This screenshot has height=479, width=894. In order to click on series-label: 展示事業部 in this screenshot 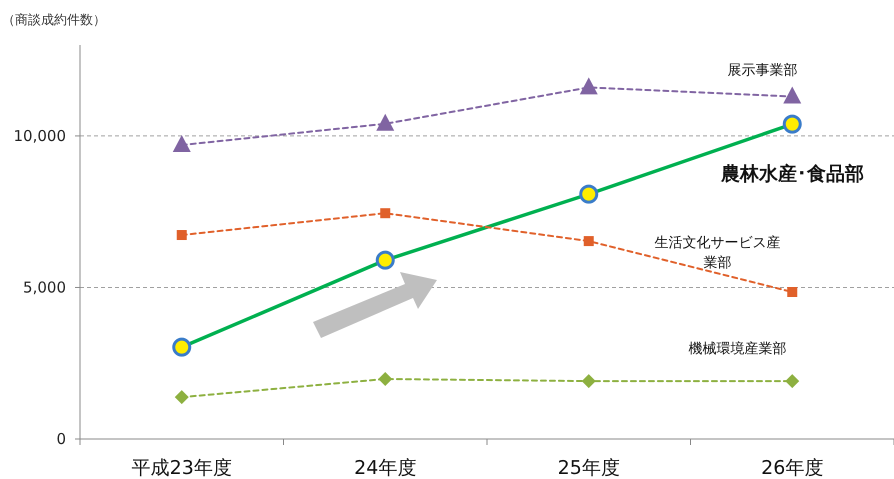, I will do `click(762, 70)`.